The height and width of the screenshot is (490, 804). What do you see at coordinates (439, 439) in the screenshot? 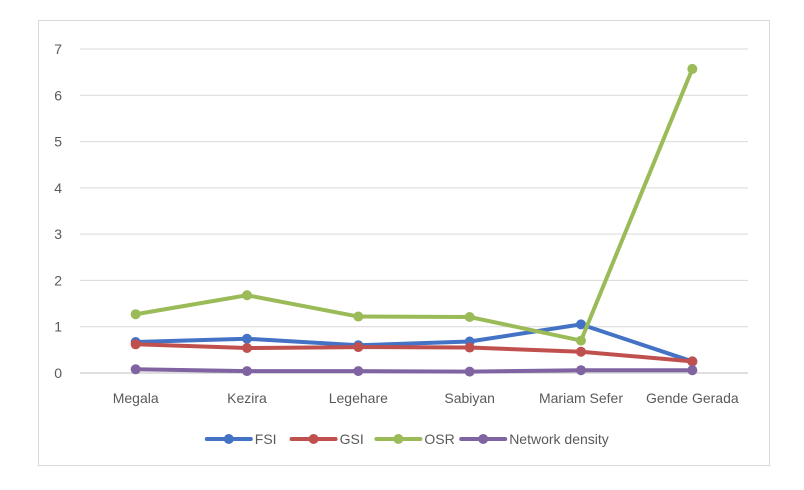
I see `legend-label: OSR` at bounding box center [439, 439].